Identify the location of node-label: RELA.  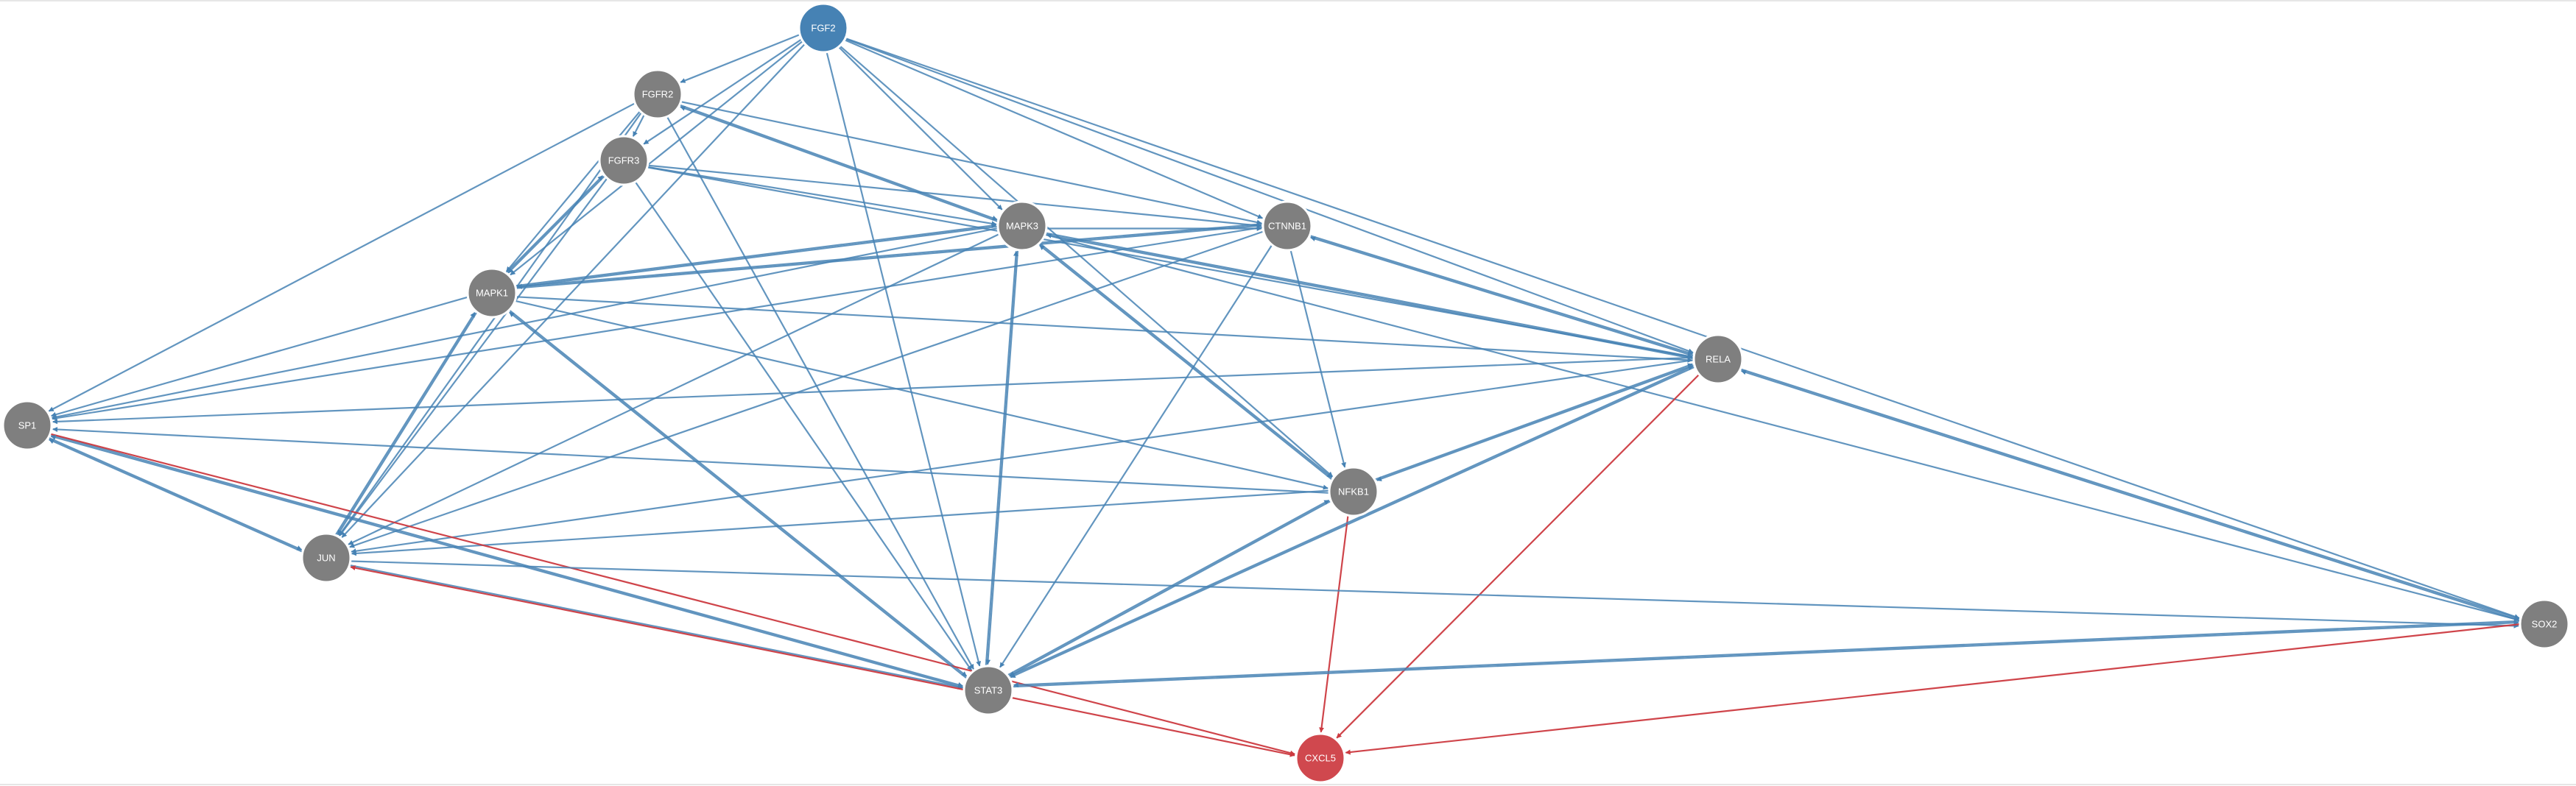
(1718, 360).